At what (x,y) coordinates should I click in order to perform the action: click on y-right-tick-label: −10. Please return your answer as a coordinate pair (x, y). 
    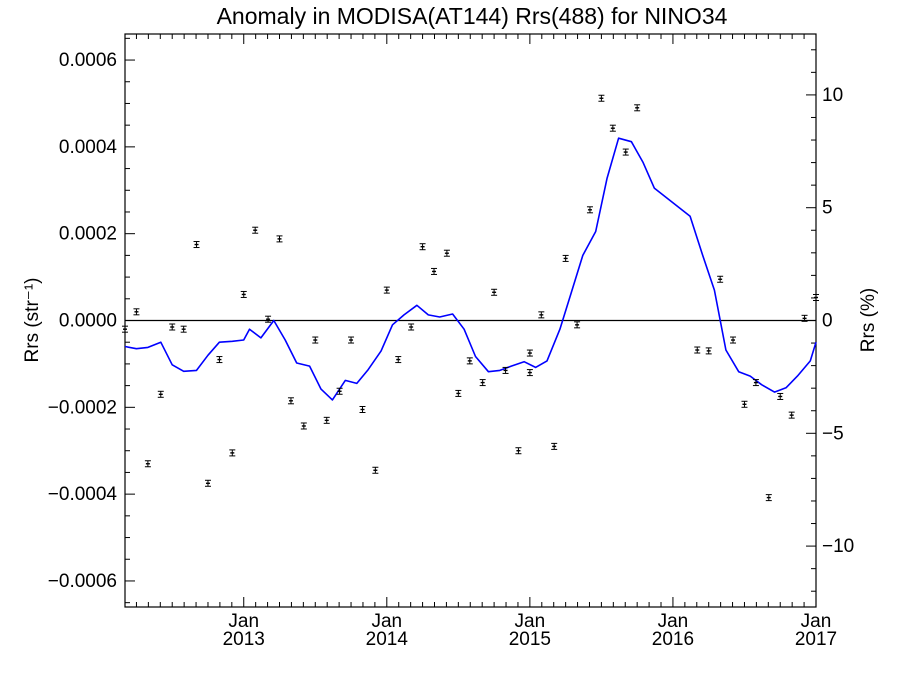
    Looking at the image, I should click on (838, 546).